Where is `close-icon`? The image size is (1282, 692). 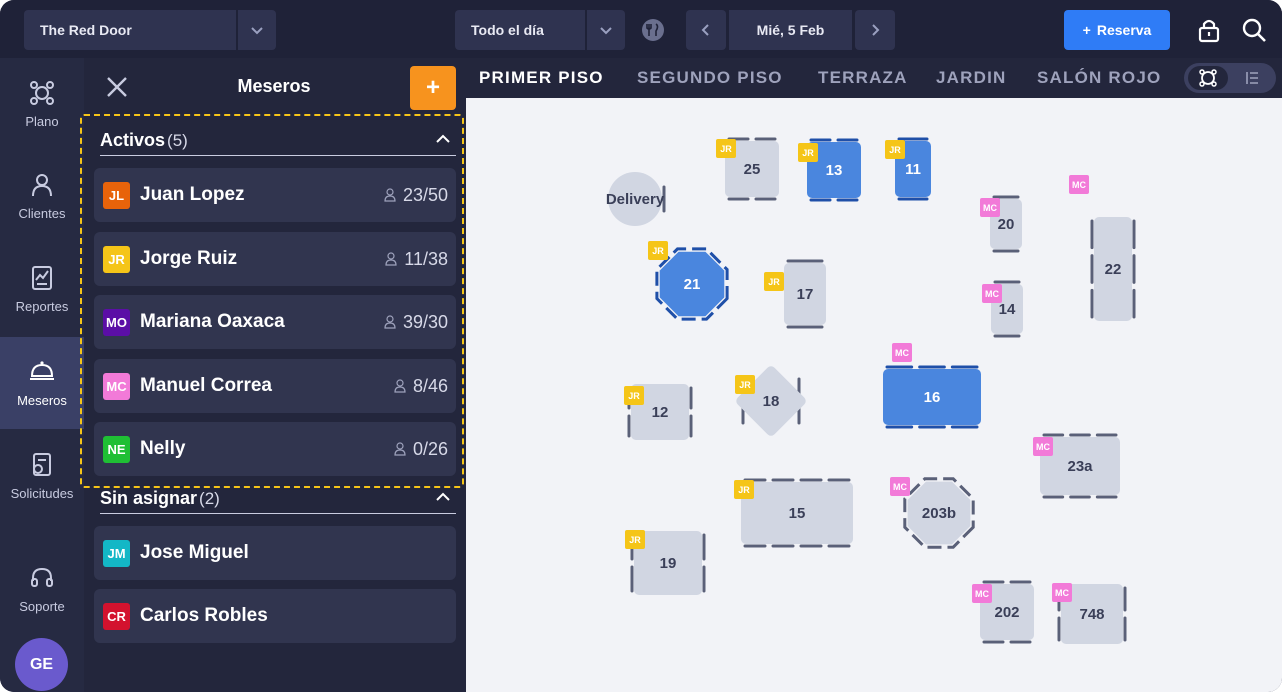 close-icon is located at coordinates (117, 87).